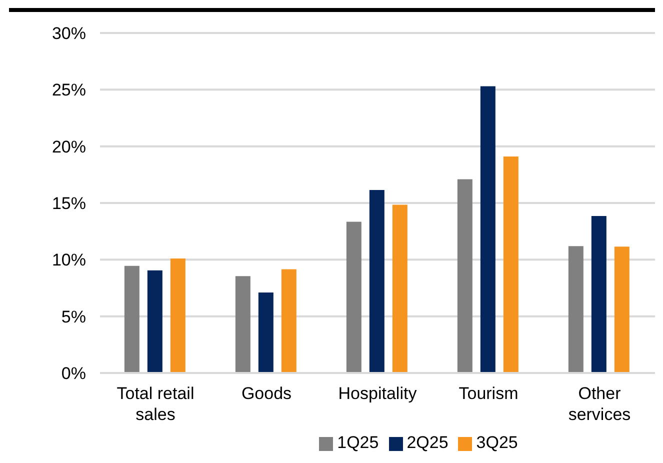  Describe the element at coordinates (155, 404) in the screenshot. I see `x-tick-label: Total retail sales` at that location.